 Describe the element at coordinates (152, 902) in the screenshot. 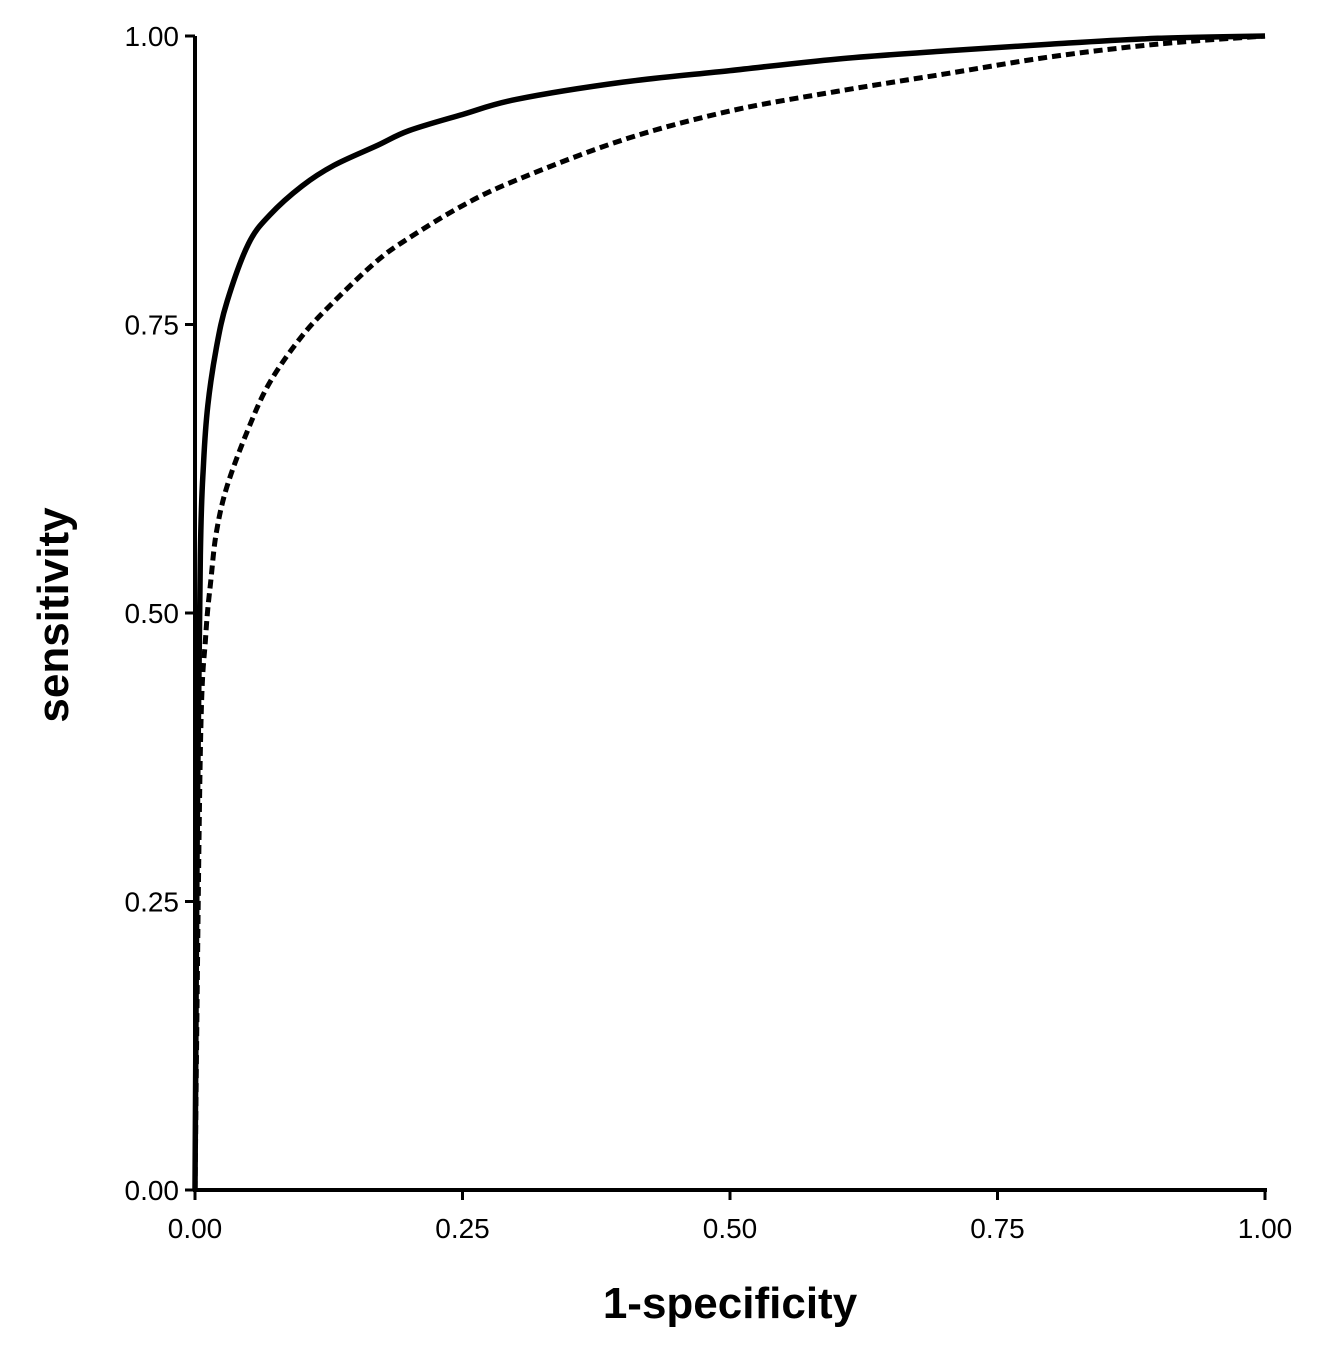

I see `y-tick-label: 0.25` at that location.